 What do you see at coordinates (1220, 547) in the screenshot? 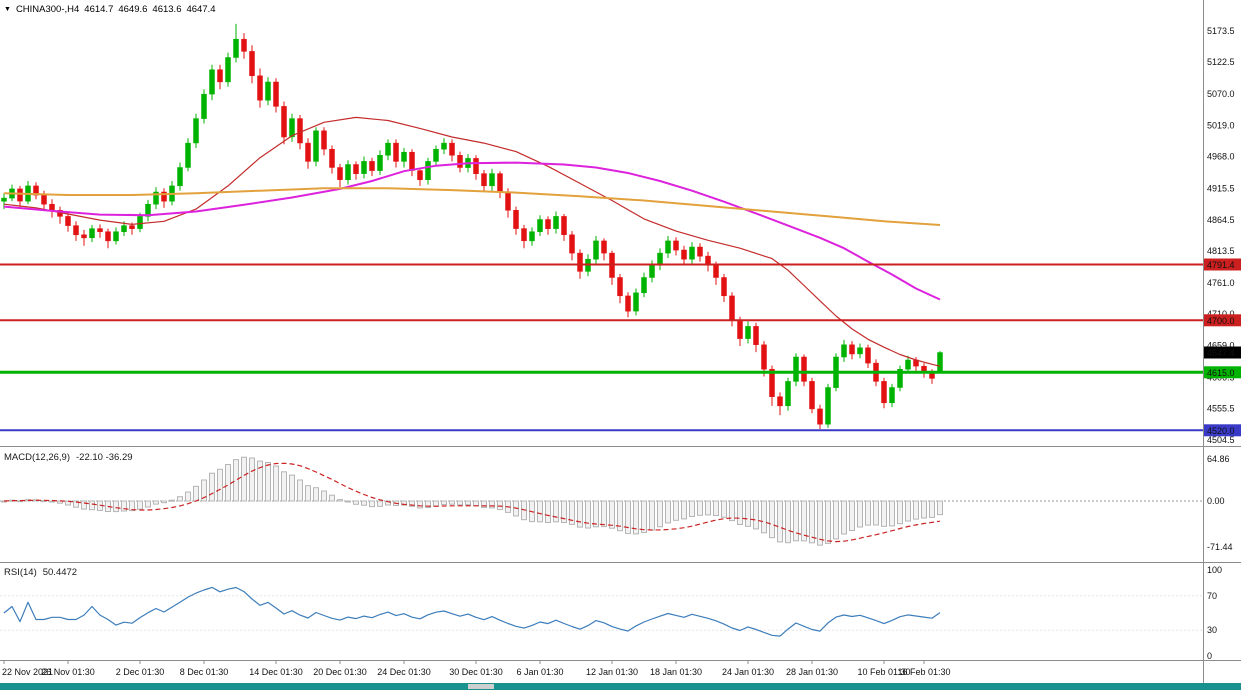
I see `macd-scale-label: -71.44` at bounding box center [1220, 547].